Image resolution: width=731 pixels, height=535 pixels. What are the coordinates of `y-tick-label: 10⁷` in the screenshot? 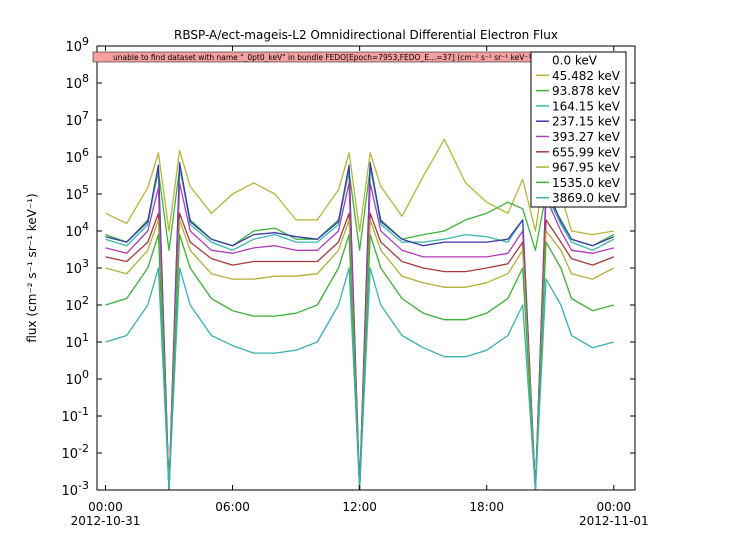 It's located at (77, 119).